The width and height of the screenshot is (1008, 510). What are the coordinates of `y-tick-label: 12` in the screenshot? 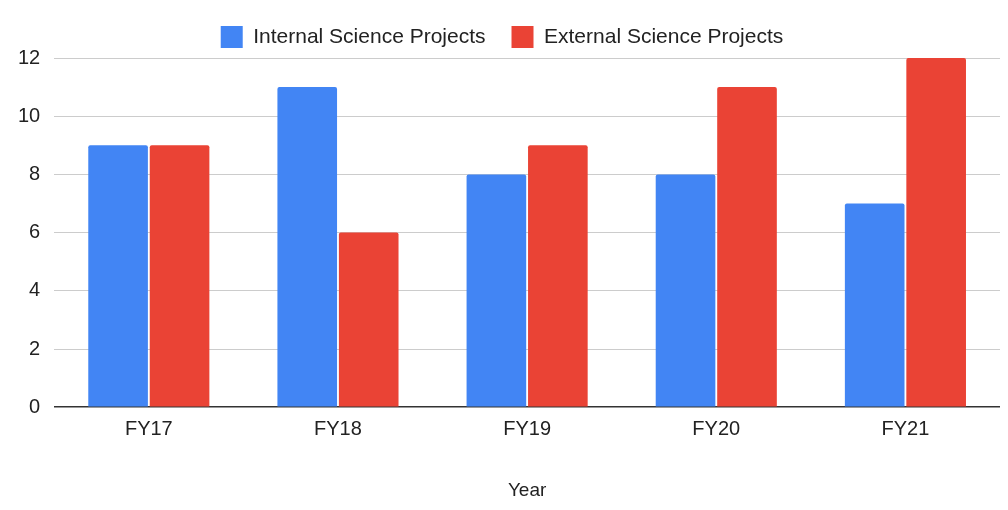 It's located at (29, 56).